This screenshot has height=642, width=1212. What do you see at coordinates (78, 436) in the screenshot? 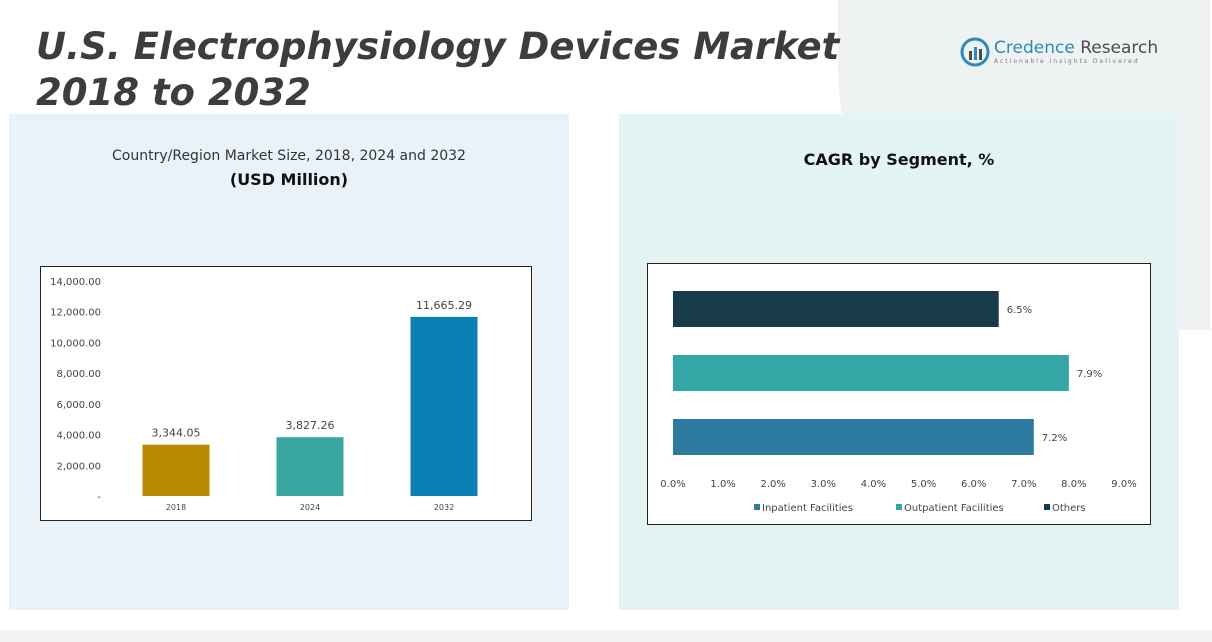
I see `y-tick-label: 4,000.00` at bounding box center [78, 436].